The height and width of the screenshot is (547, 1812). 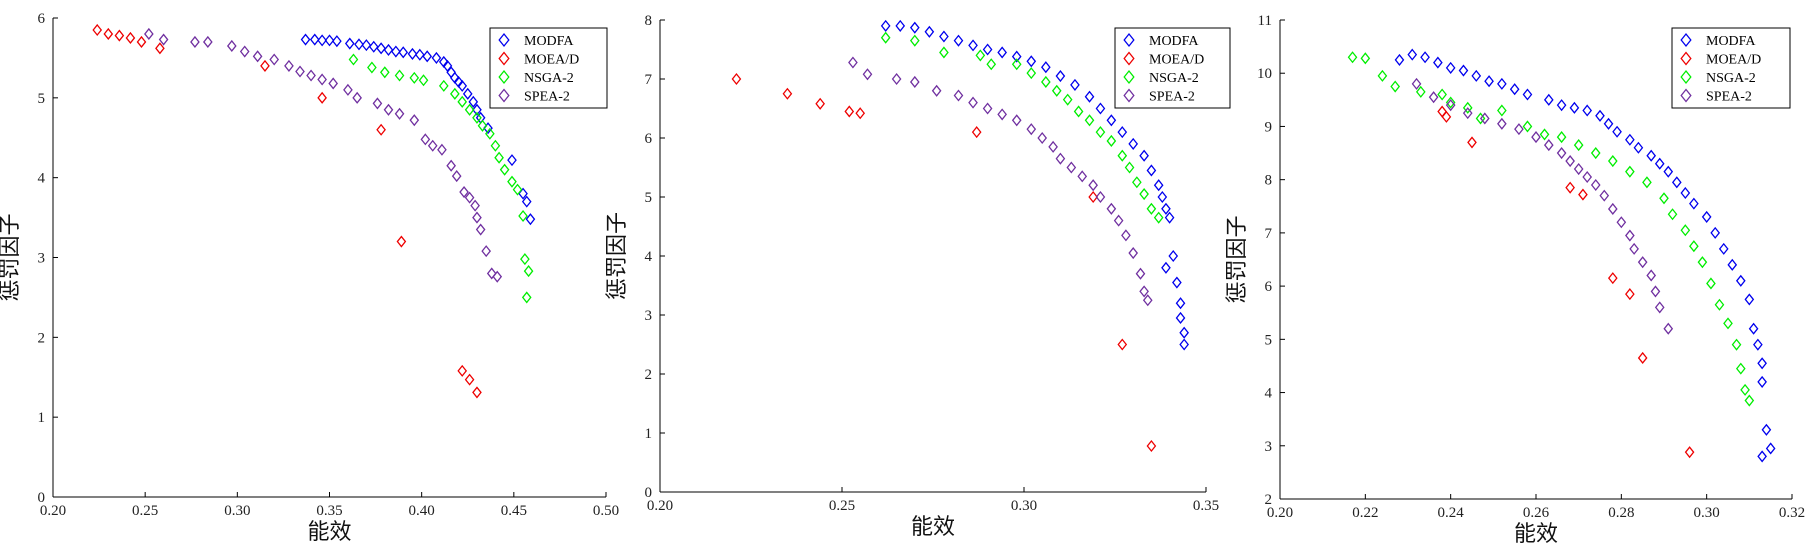 What do you see at coordinates (606, 511) in the screenshot?
I see `x-tick-label: 0.50` at bounding box center [606, 511].